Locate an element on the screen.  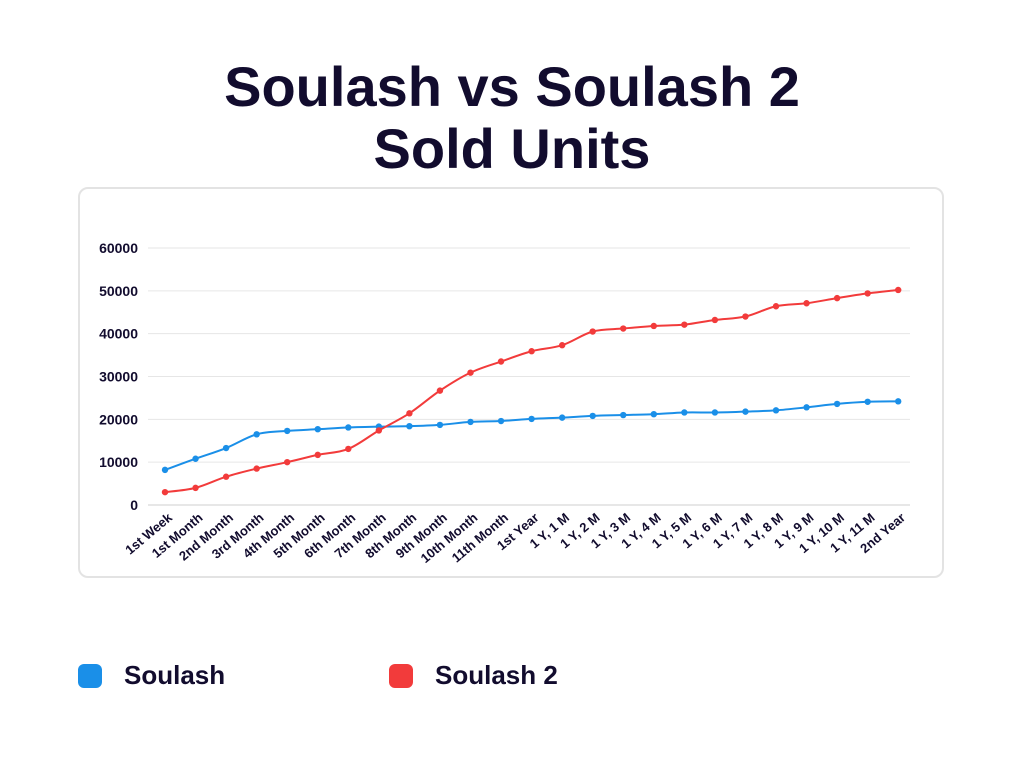
y-tick-label: 40000 is located at coordinates (118, 334).